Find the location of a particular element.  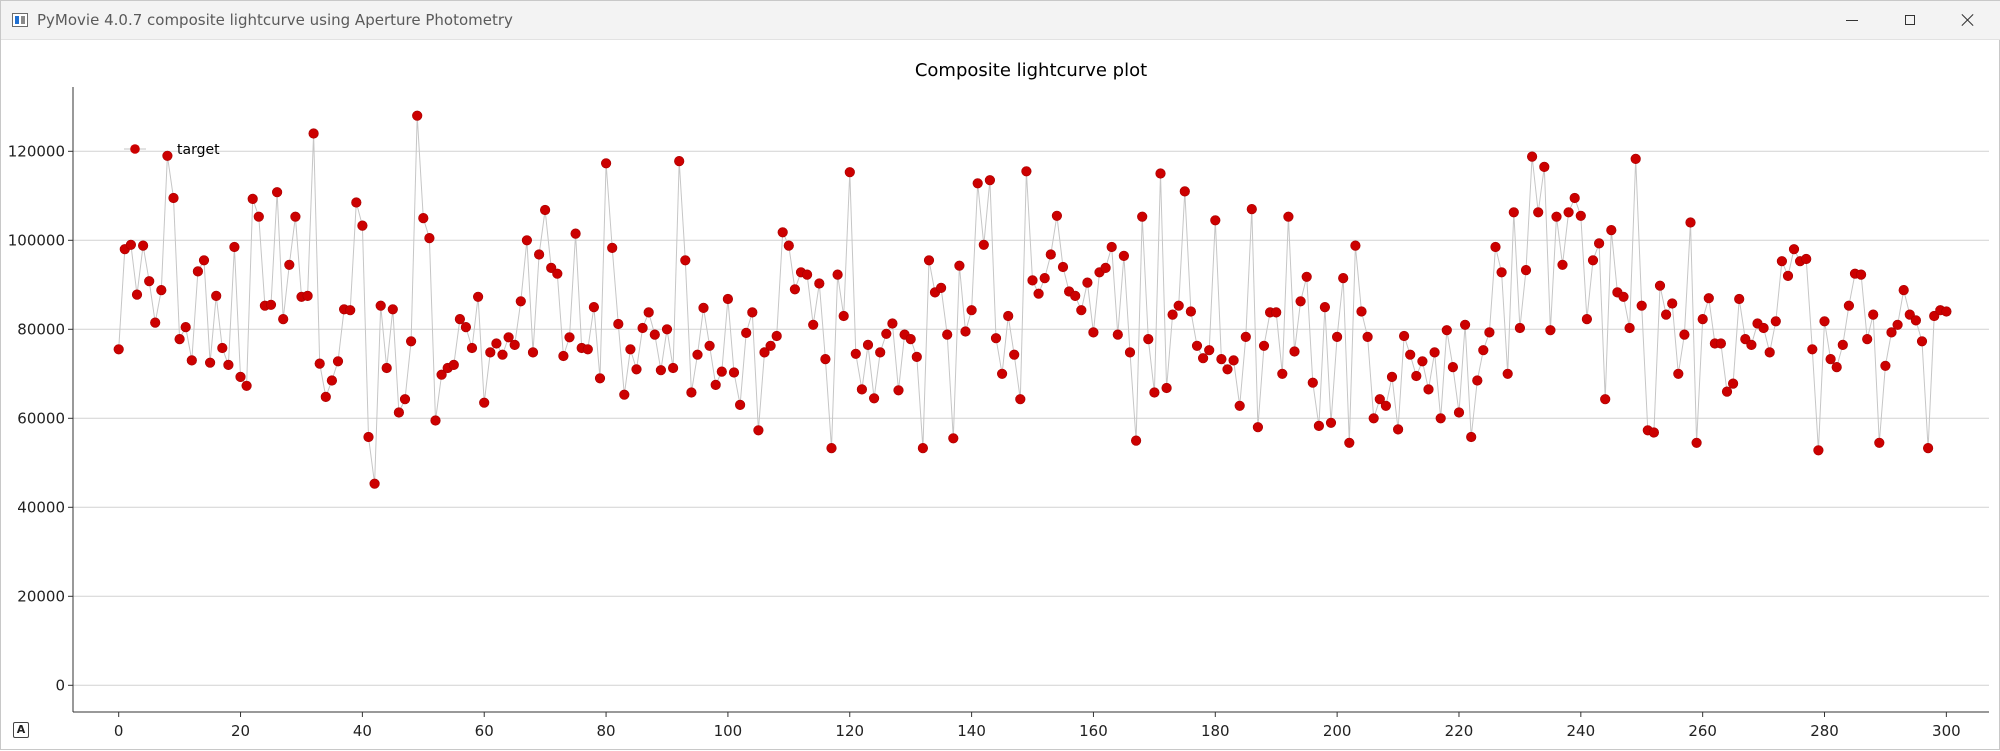

minimize-button is located at coordinates (1852, 20).